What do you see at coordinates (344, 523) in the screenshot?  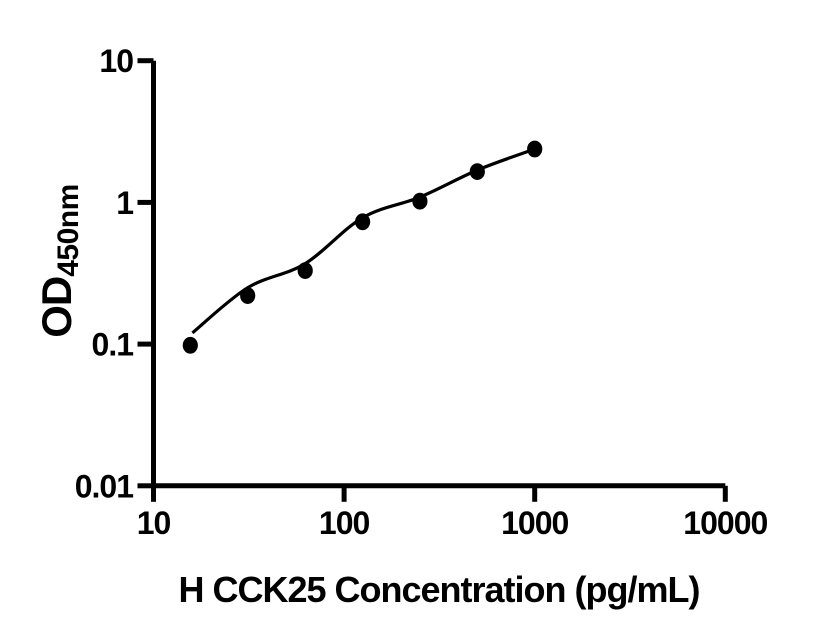 I see `x-tick-label: 100` at bounding box center [344, 523].